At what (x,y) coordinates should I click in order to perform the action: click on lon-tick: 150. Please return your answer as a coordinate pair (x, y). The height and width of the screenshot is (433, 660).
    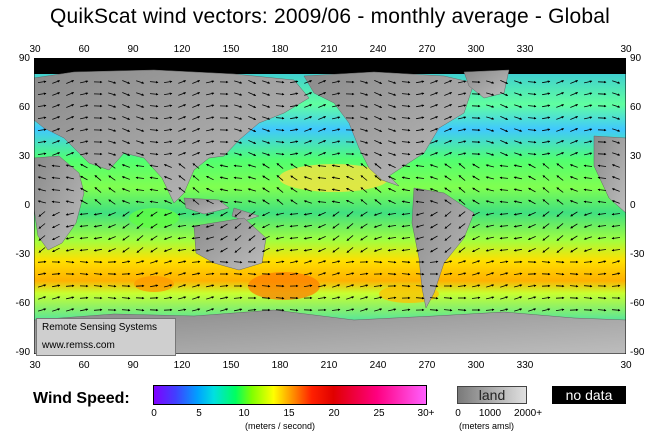
    Looking at the image, I should click on (231, 49).